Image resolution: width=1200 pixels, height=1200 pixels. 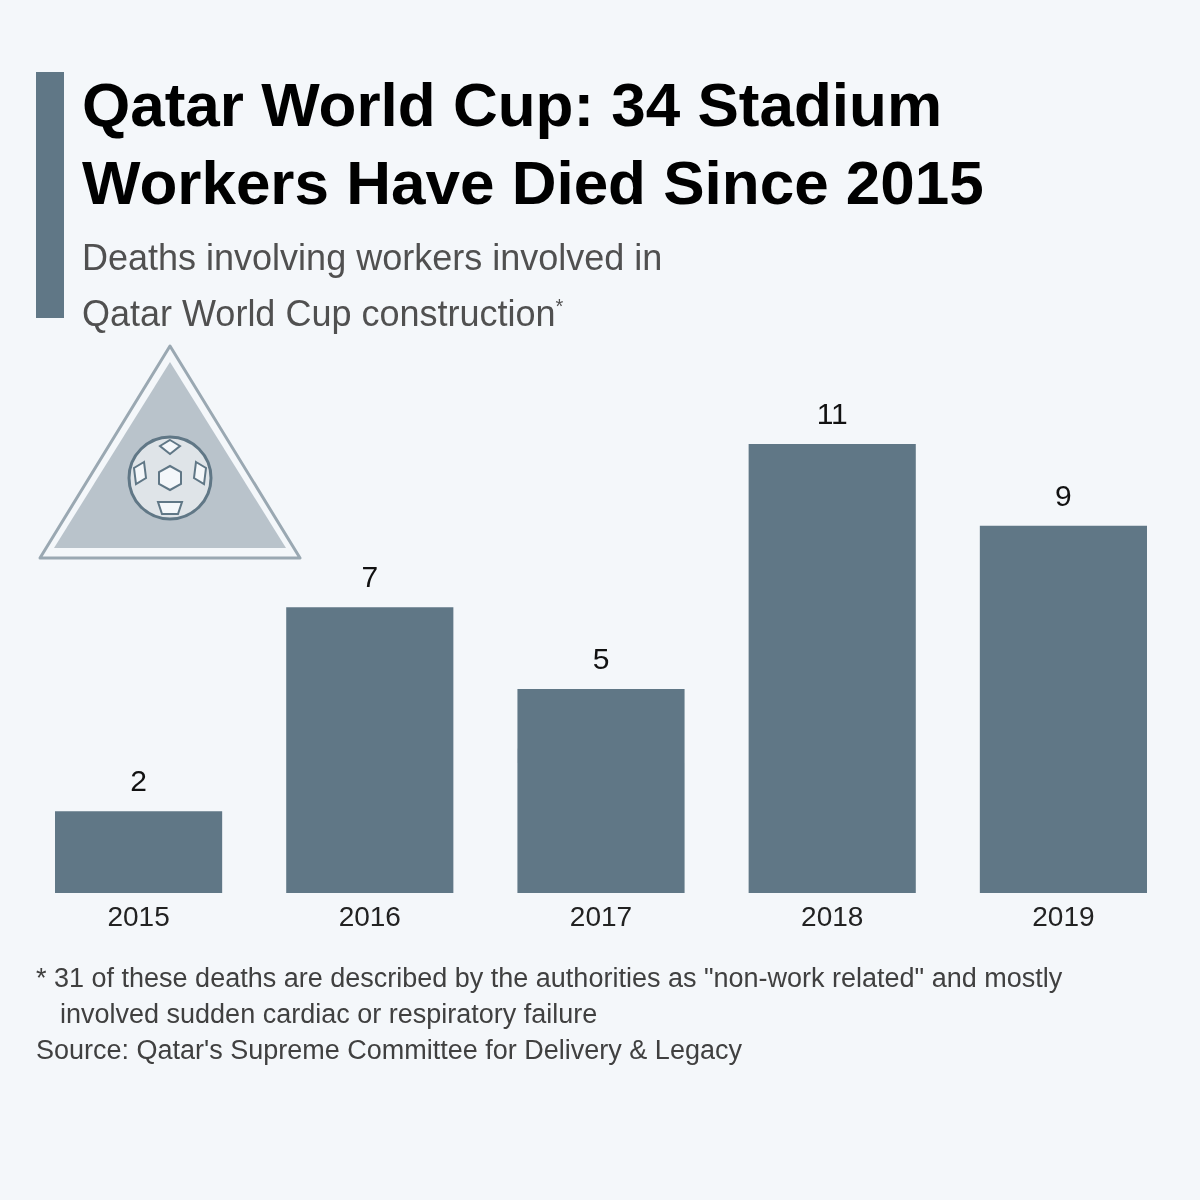 I want to click on data-label: 7, so click(x=370, y=577).